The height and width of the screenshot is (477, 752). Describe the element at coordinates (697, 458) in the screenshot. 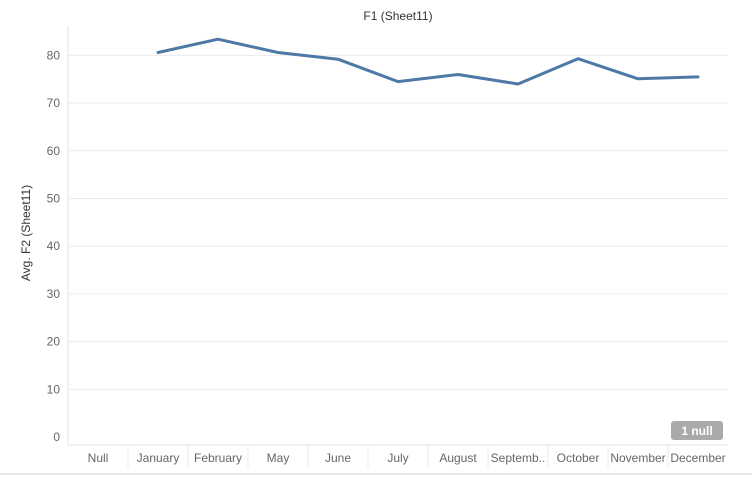

I see `x-tick-label: December` at that location.